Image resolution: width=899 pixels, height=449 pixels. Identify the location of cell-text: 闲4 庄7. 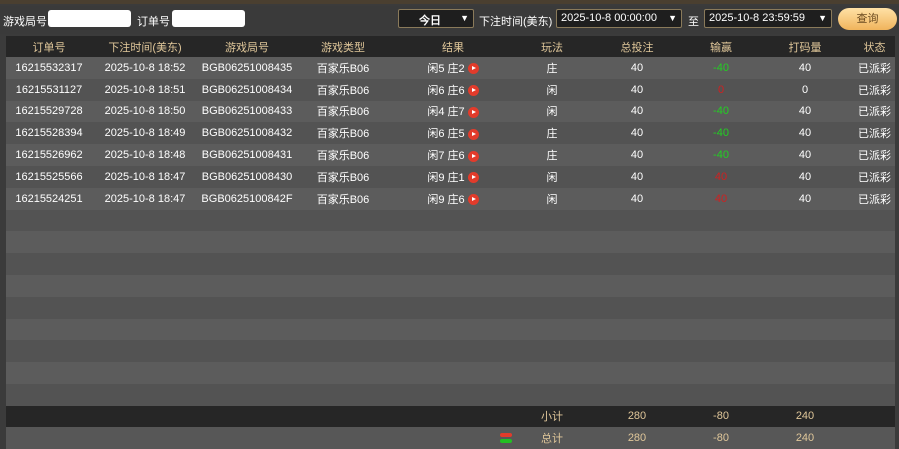
(446, 112).